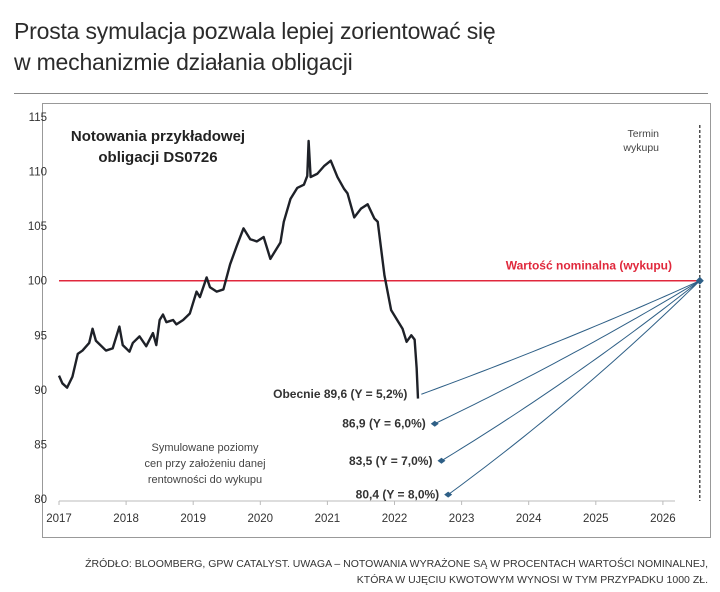  Describe the element at coordinates (663, 519) in the screenshot. I see `x-tick-label: 2026` at that location.